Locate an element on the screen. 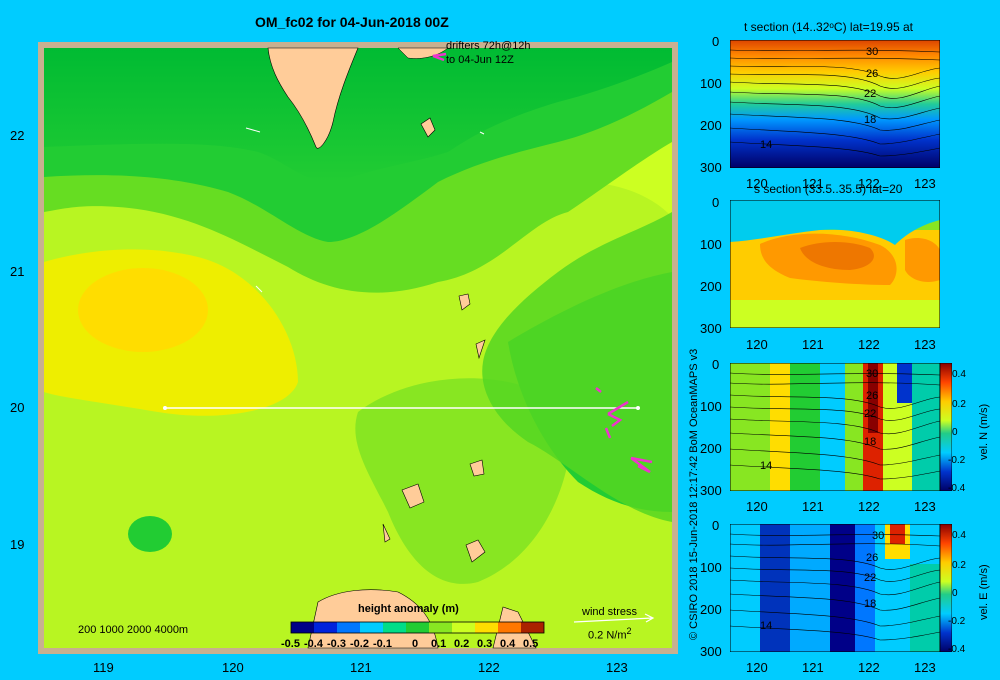 The image size is (1000, 680). lon-tick: 121 is located at coordinates (361, 667).